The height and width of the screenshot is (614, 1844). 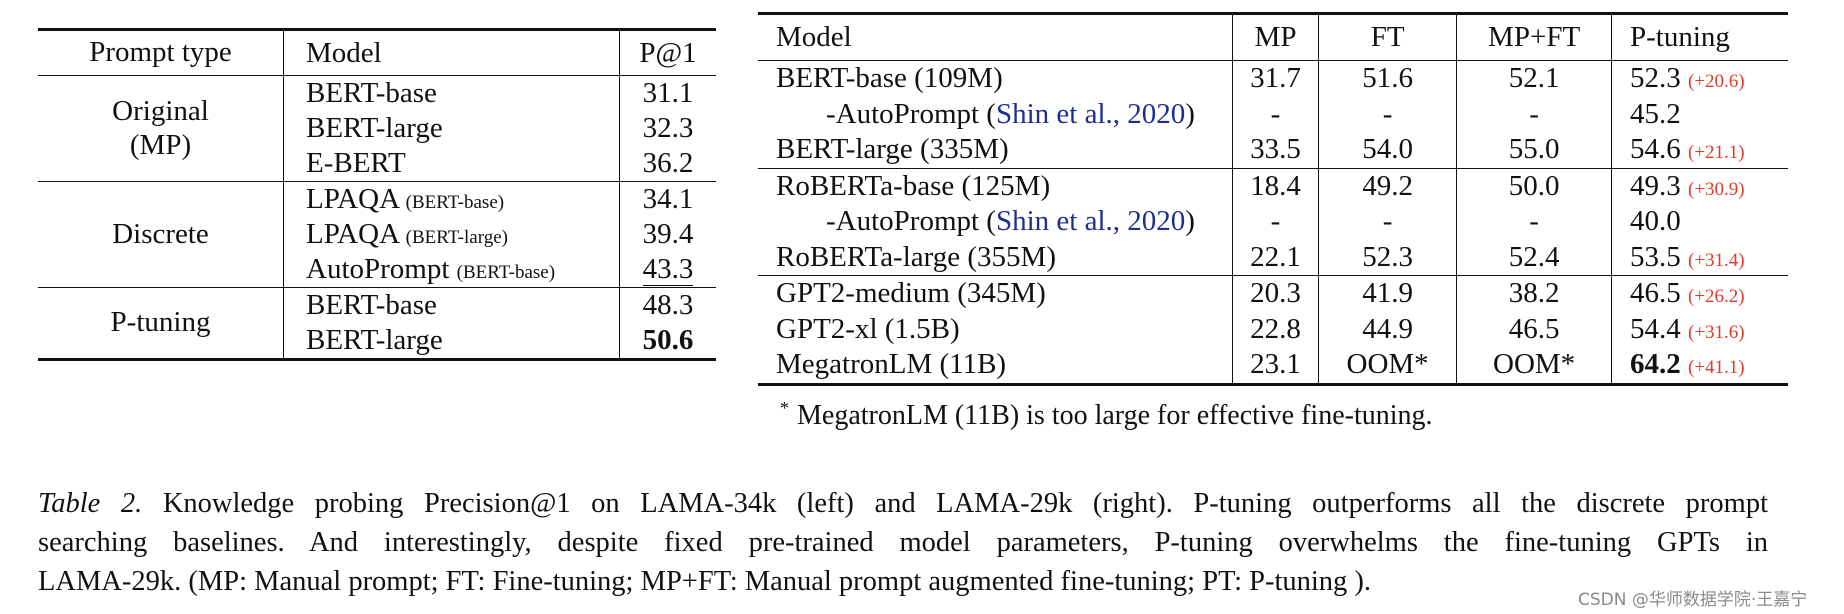 I want to click on table-row: BERT-base (109M) 31.7 51.6 52.1 52.3 (+20.6), so click(x=1273, y=78).